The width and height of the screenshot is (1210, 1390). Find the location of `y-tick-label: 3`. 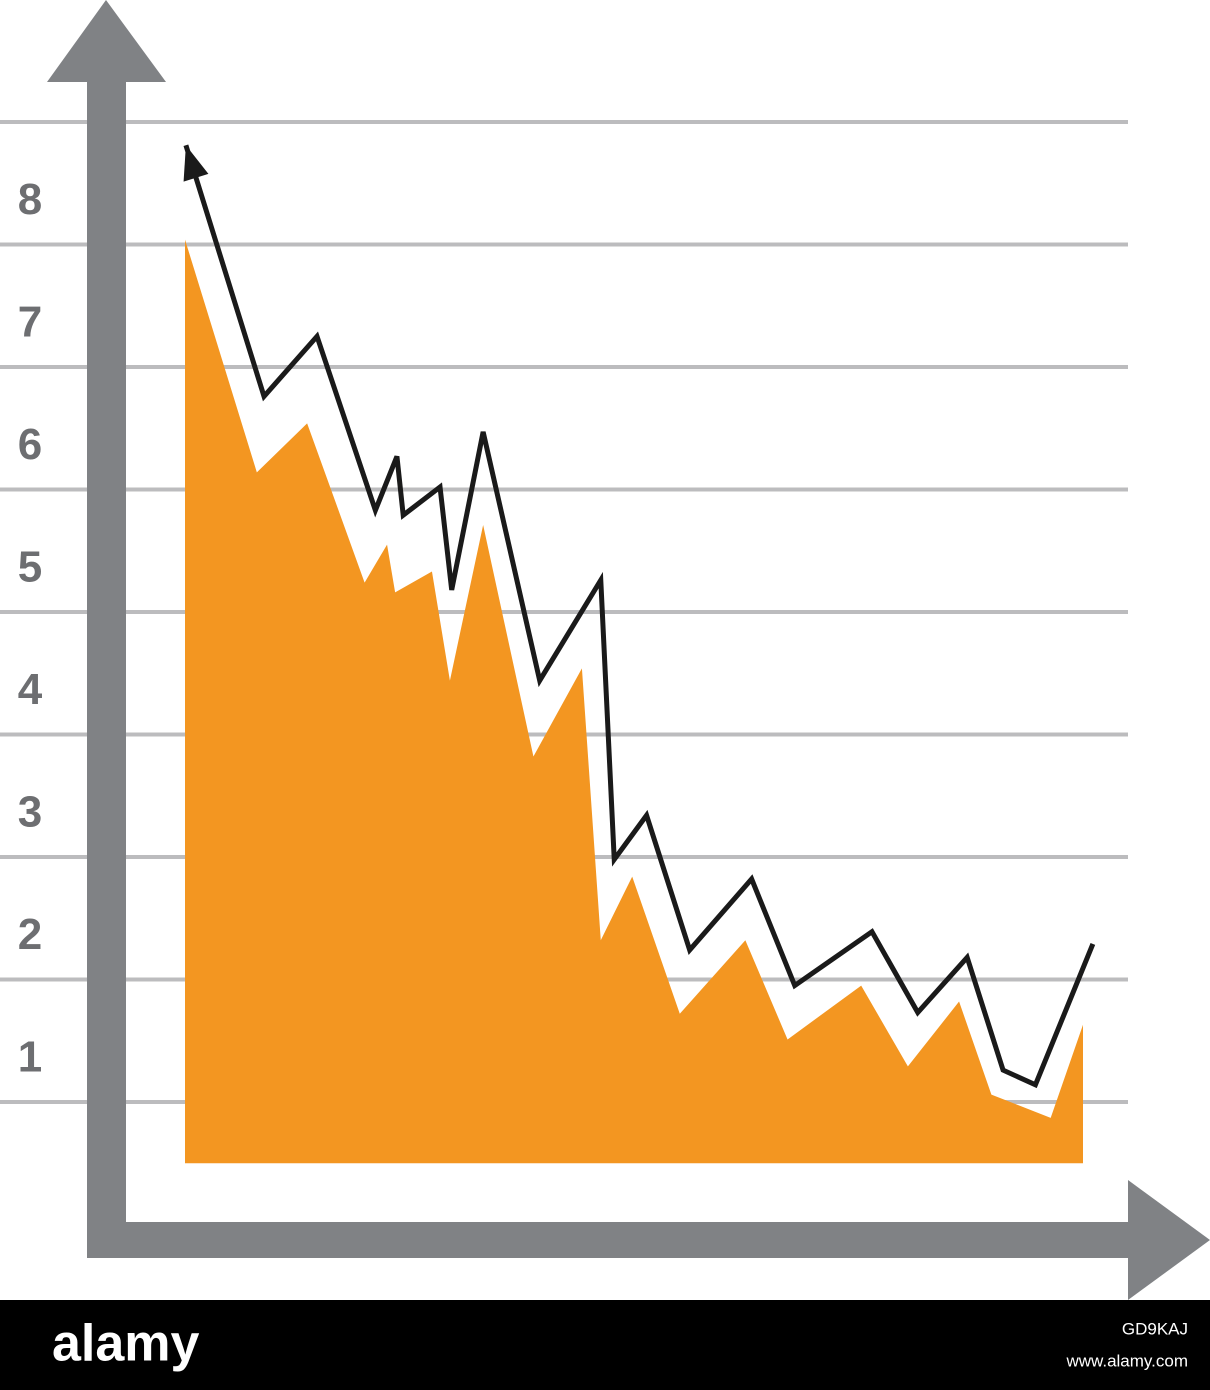

y-tick-label: 3 is located at coordinates (30, 811).